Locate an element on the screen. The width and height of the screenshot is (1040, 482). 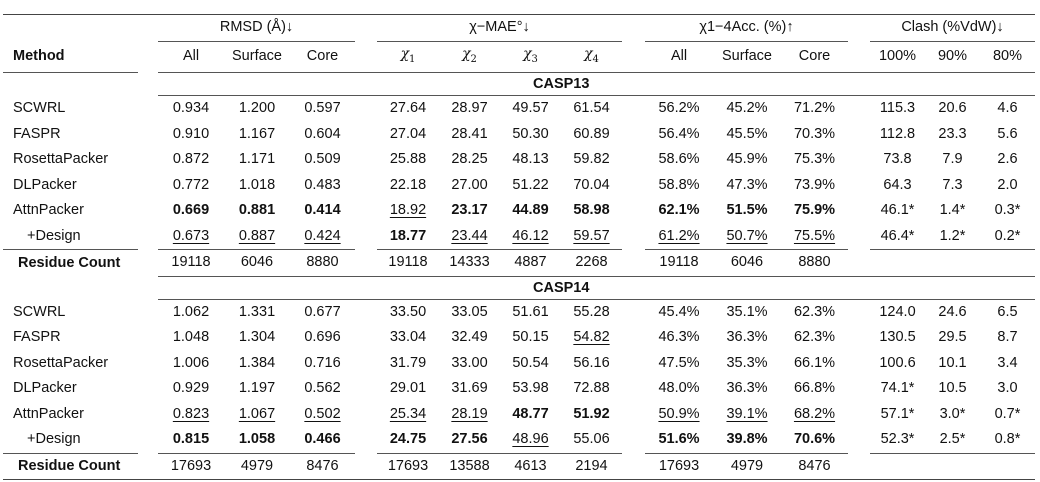
value: 59.82 is located at coordinates (591, 159).